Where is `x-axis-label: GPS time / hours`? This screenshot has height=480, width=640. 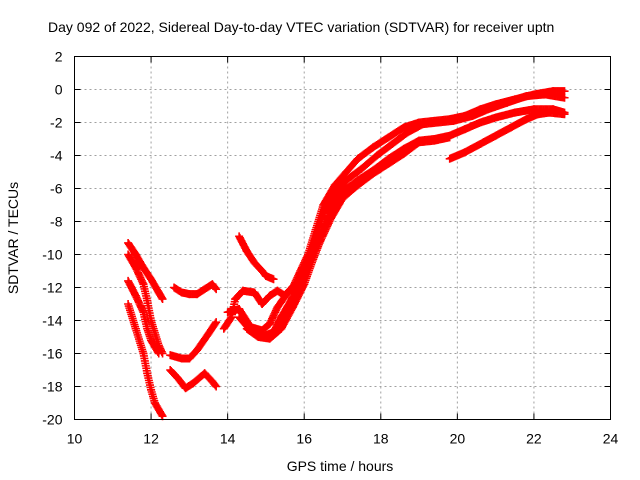
x-axis-label: GPS time / hours is located at coordinates (340, 466).